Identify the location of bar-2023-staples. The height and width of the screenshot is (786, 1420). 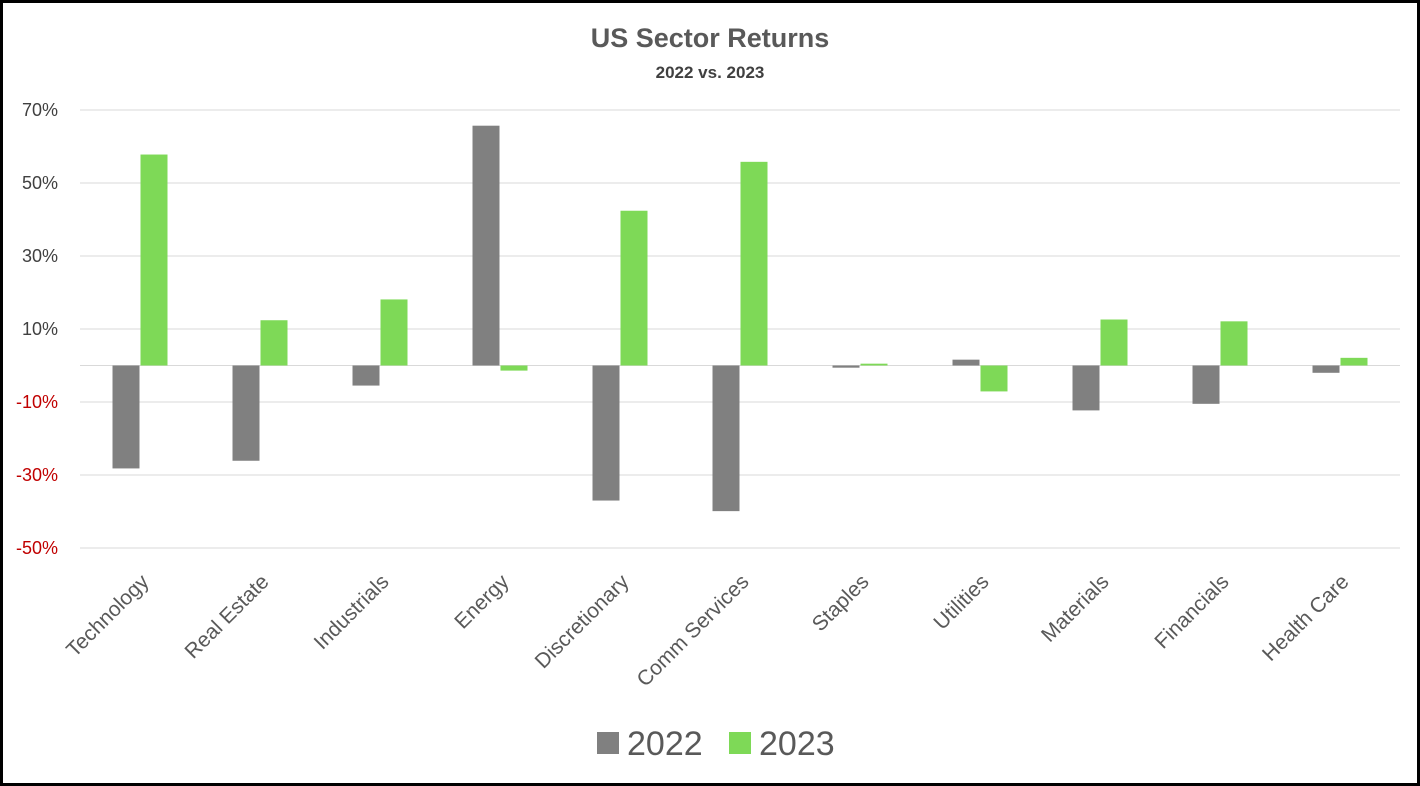
(874, 364).